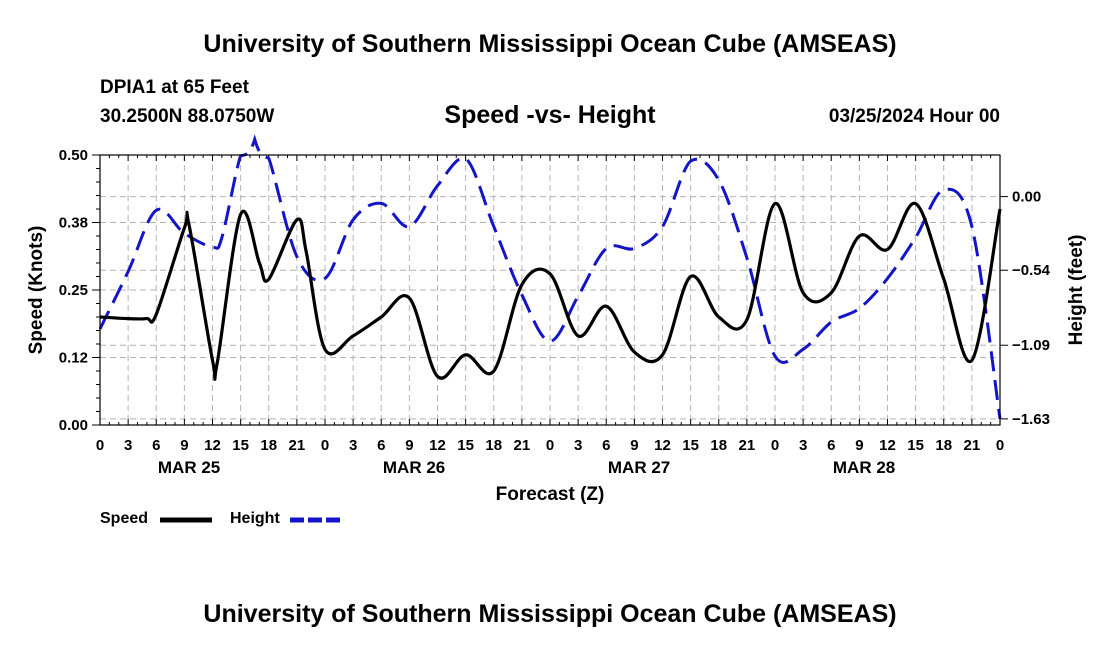 Image resolution: width=1100 pixels, height=650 pixels. Describe the element at coordinates (550, 494) in the screenshot. I see `x-axis-title: Forecast (Z)` at that location.